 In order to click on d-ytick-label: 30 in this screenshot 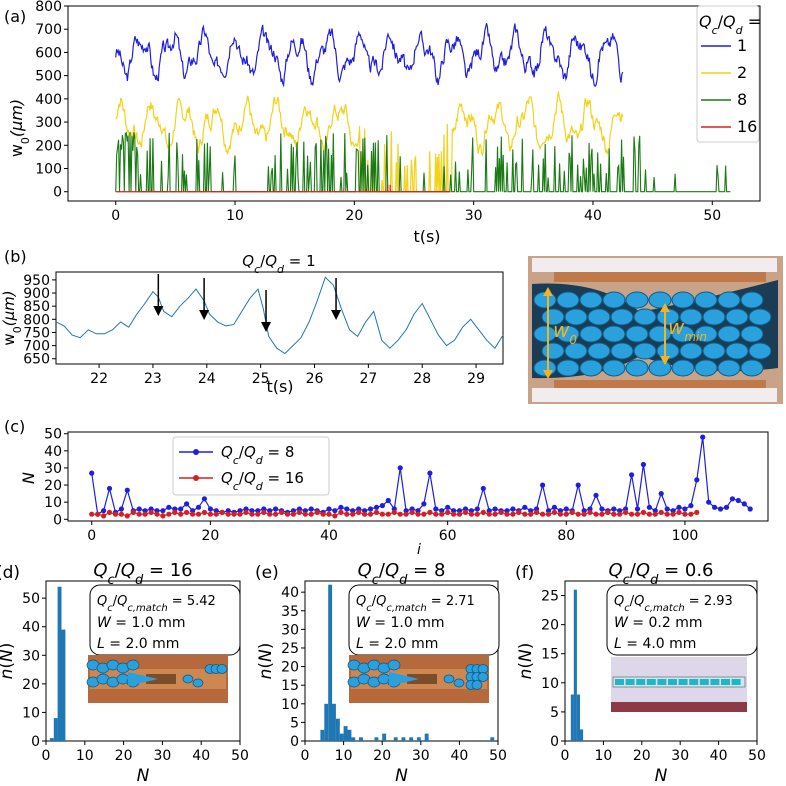, I will do `click(31, 656)`.